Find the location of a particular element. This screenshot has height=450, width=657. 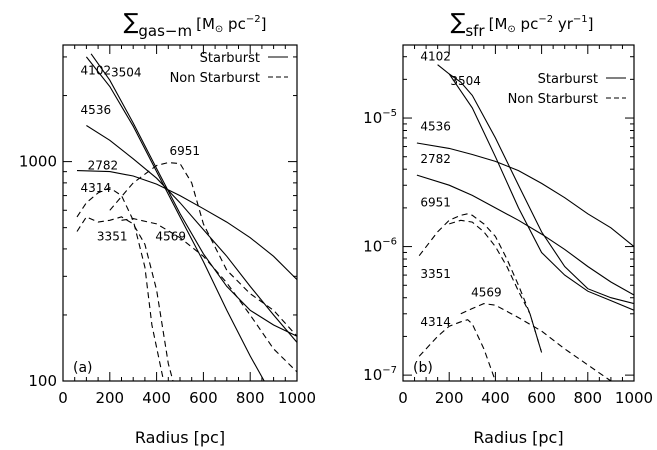

panel-label: (b) is located at coordinates (423, 368).